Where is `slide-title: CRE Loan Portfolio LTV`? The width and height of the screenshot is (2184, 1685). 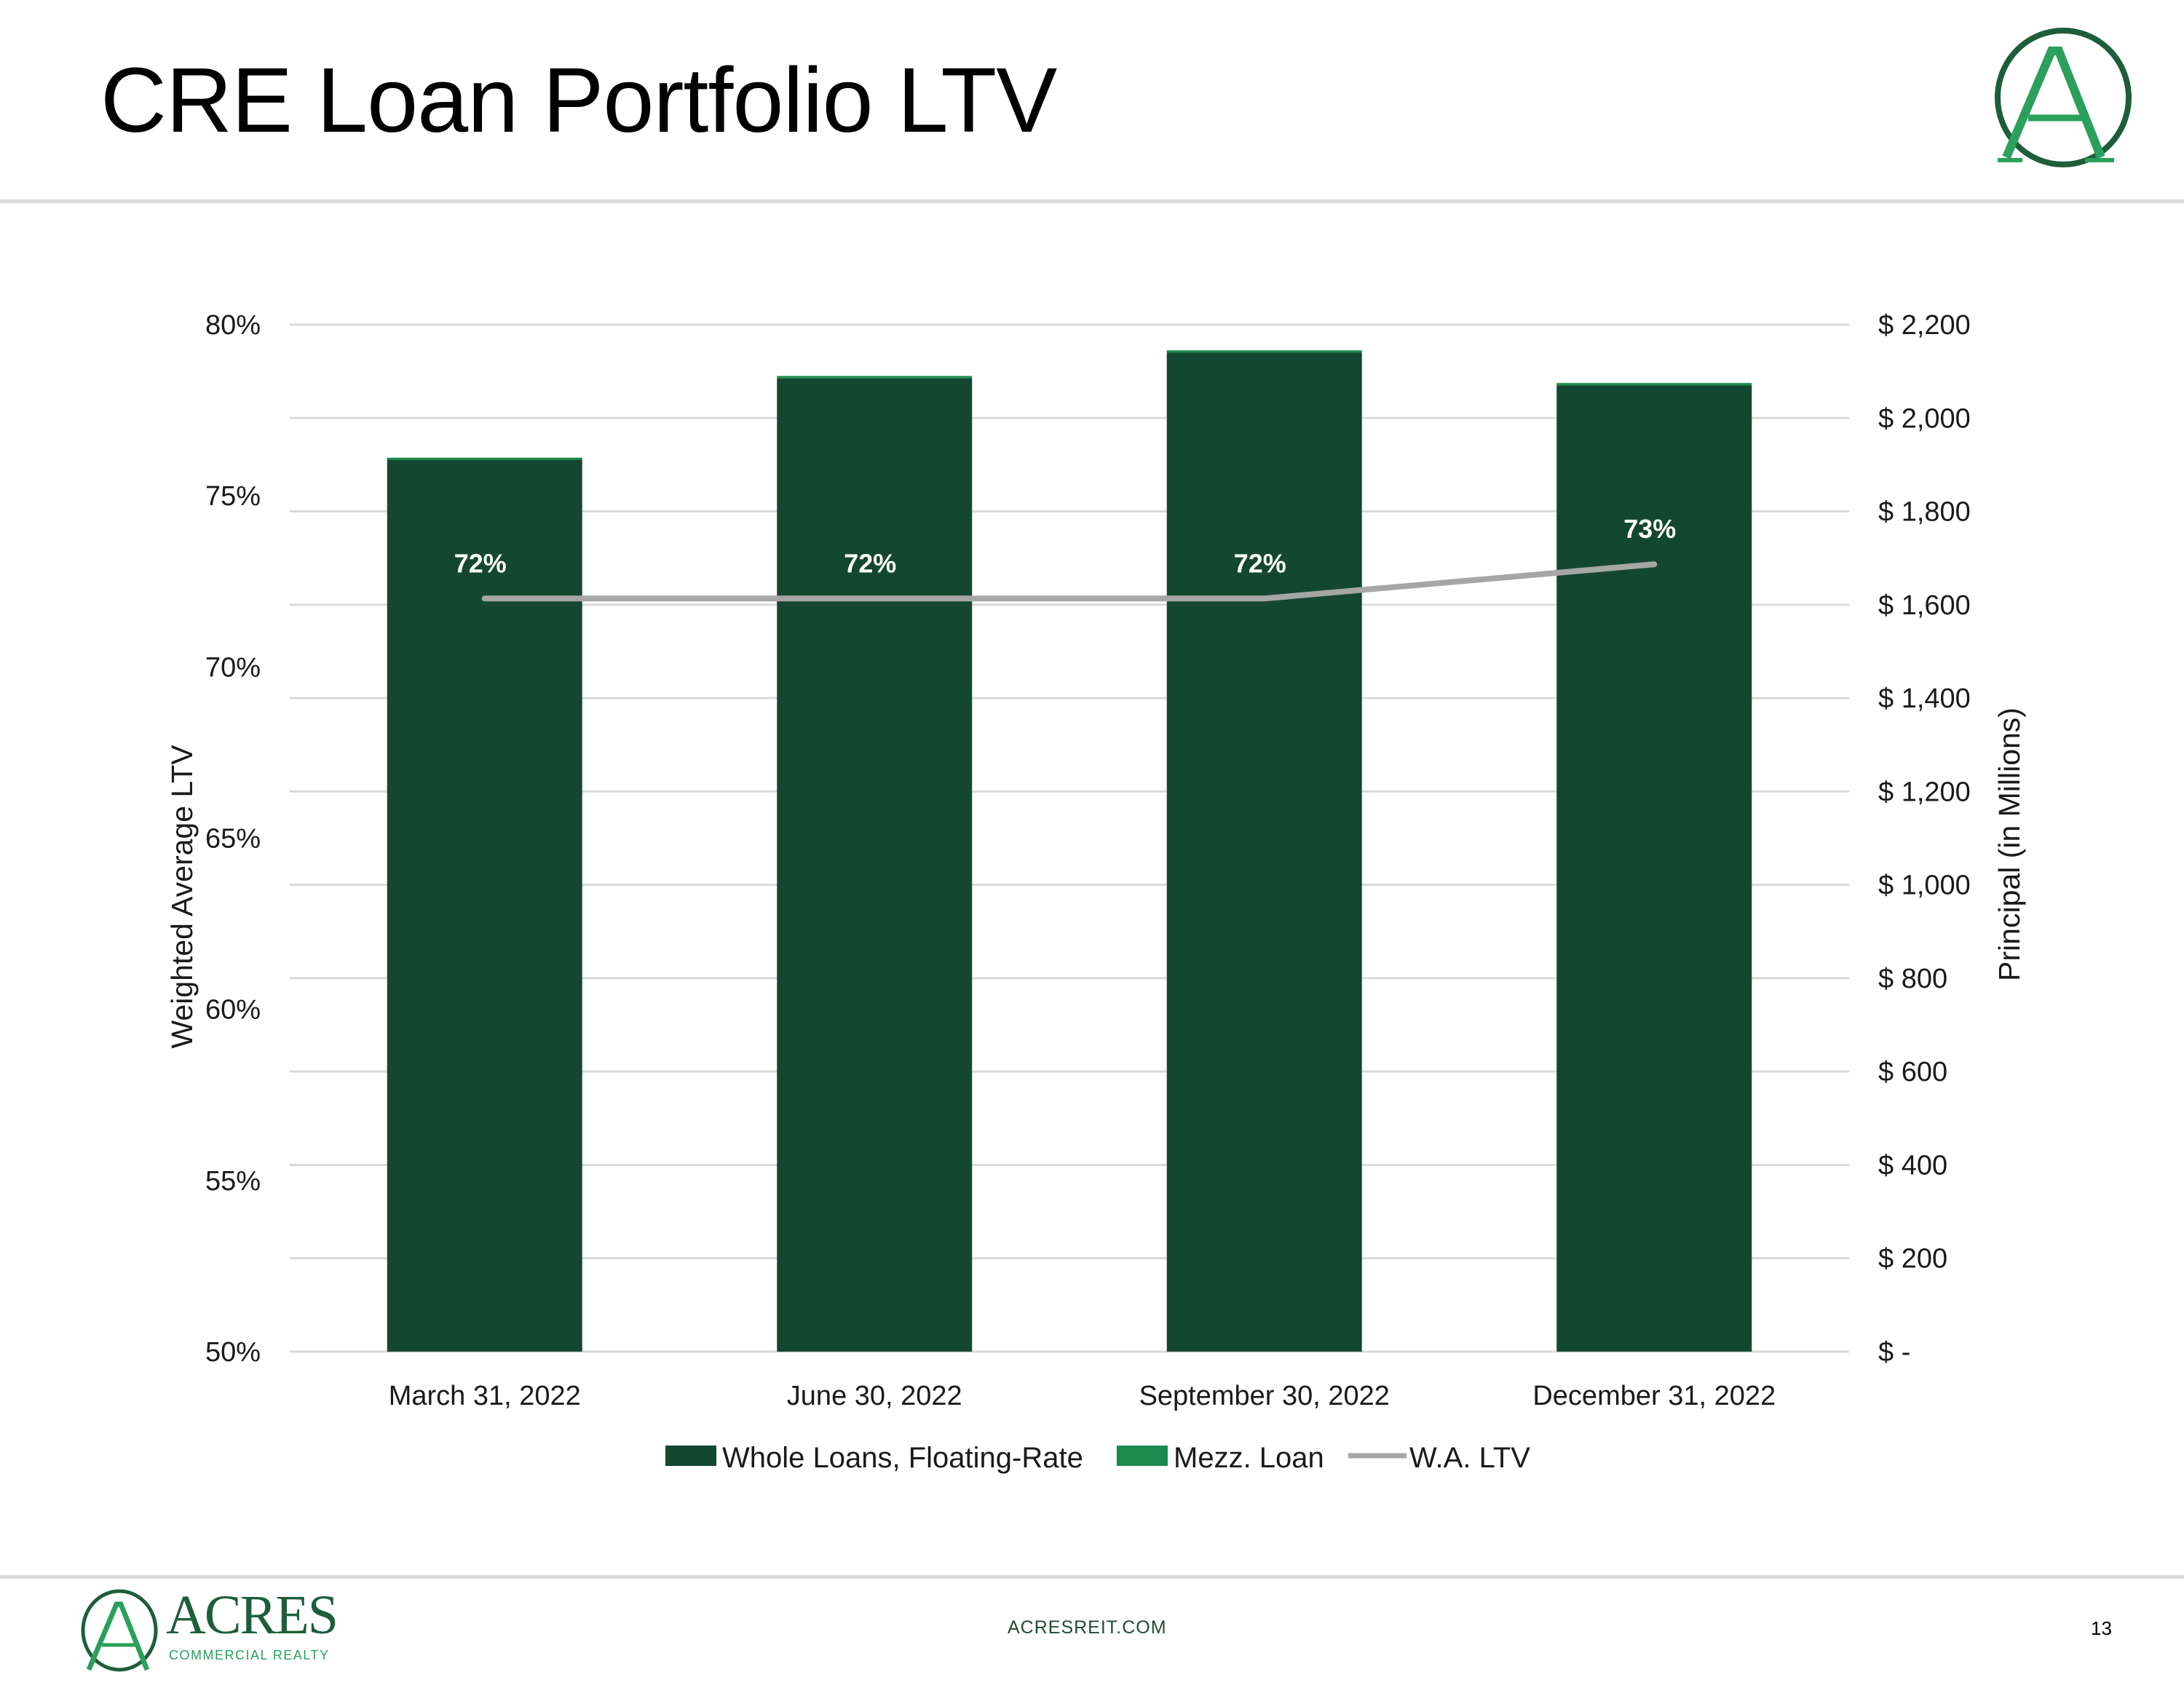
slide-title: CRE Loan Portfolio LTV is located at coordinates (578, 100).